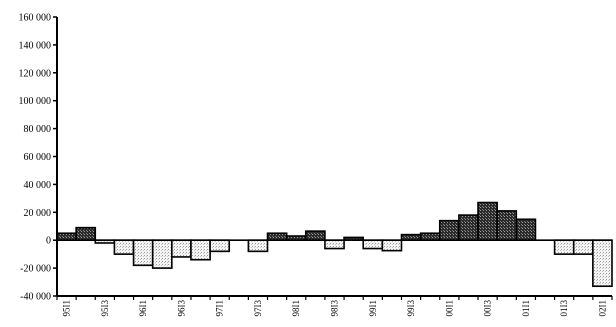 Image resolution: width=616 pixels, height=327 pixels. Describe the element at coordinates (487, 221) in the screenshot. I see `bar-00I3` at that location.